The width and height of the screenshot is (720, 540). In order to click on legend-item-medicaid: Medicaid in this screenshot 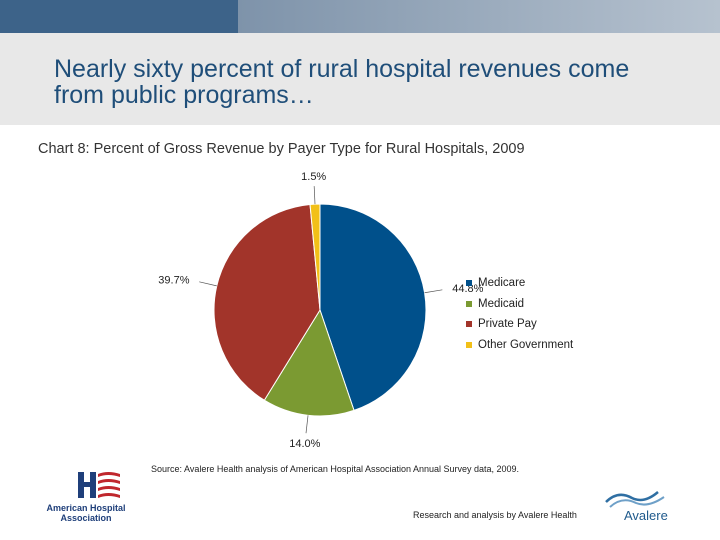, I will do `click(519, 304)`.